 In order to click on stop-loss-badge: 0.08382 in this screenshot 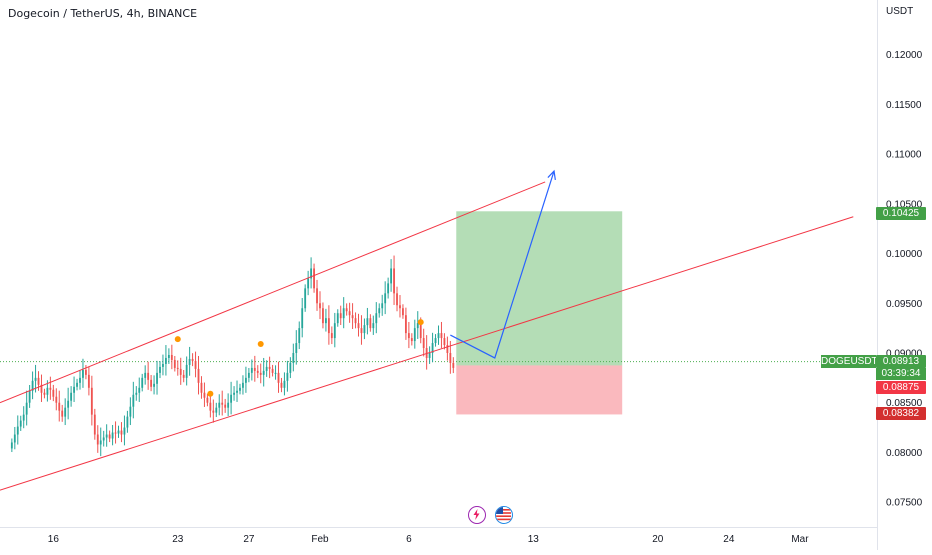, I will do `click(901, 413)`.